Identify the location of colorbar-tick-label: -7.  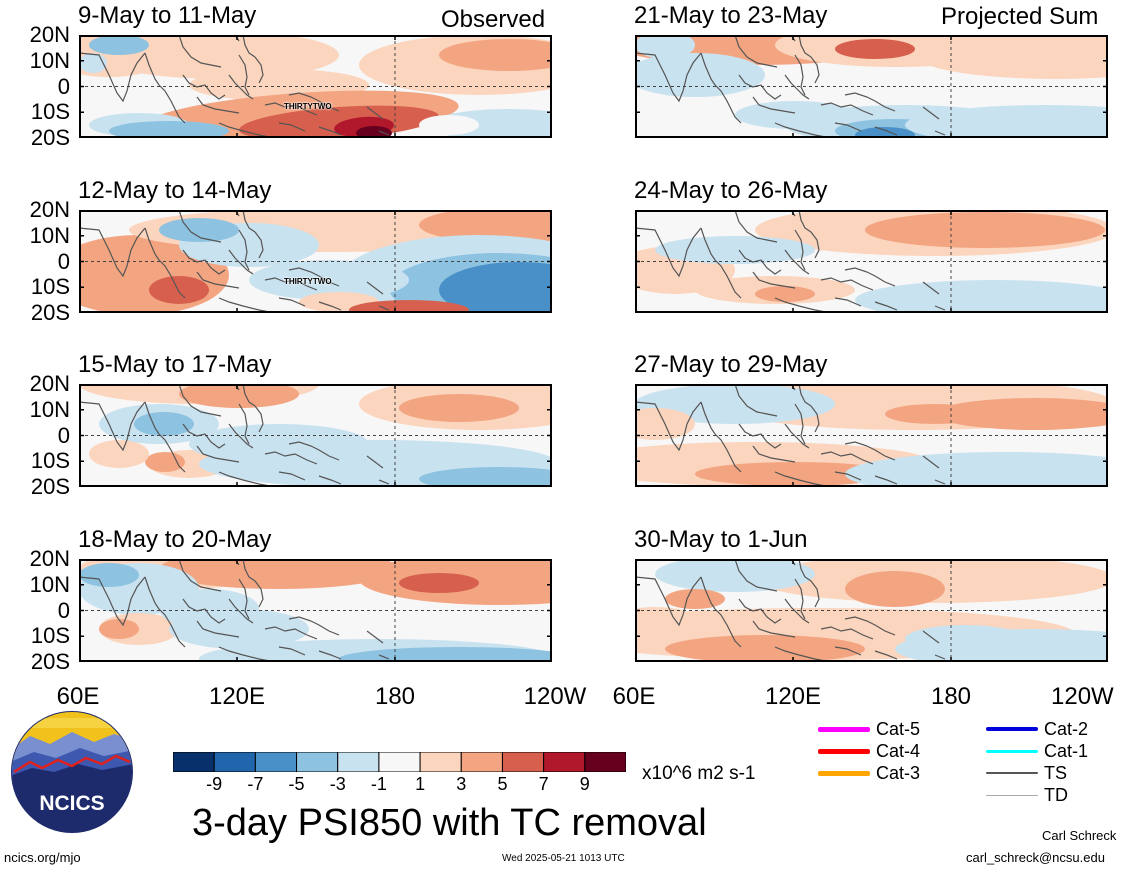
(255, 784).